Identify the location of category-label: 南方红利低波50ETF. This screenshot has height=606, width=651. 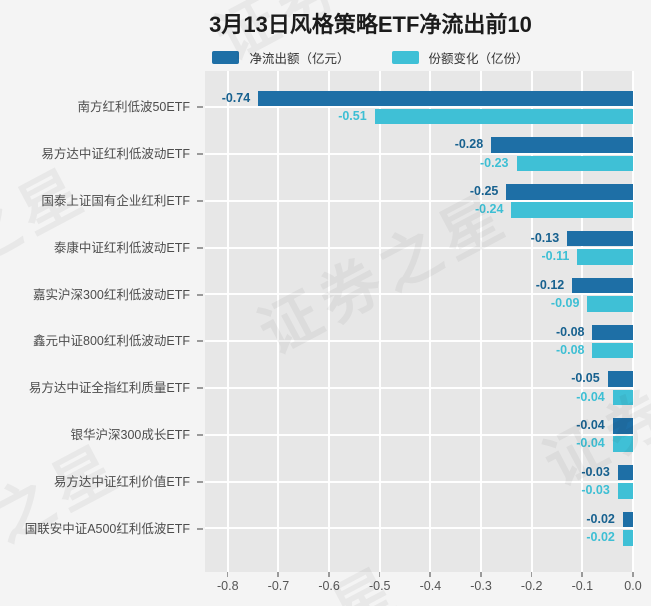
(133, 107).